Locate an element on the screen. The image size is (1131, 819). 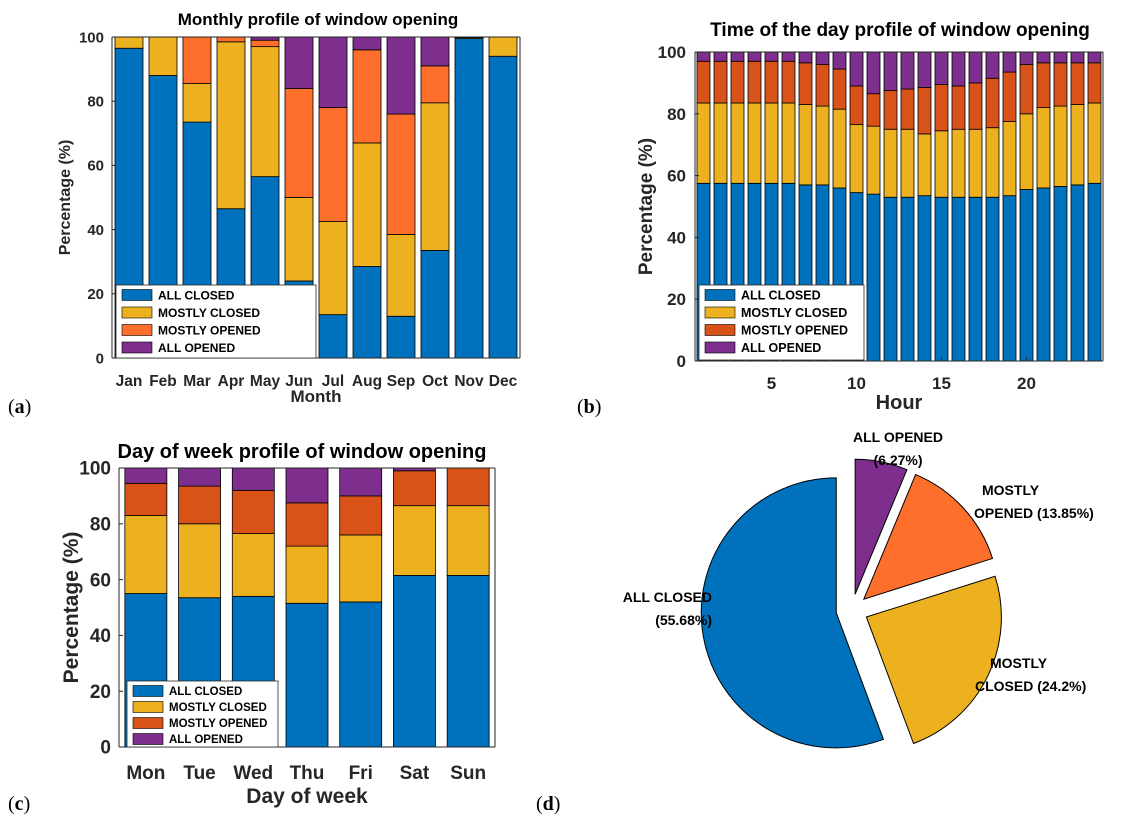
x-tick-label: Sat is located at coordinates (415, 773).